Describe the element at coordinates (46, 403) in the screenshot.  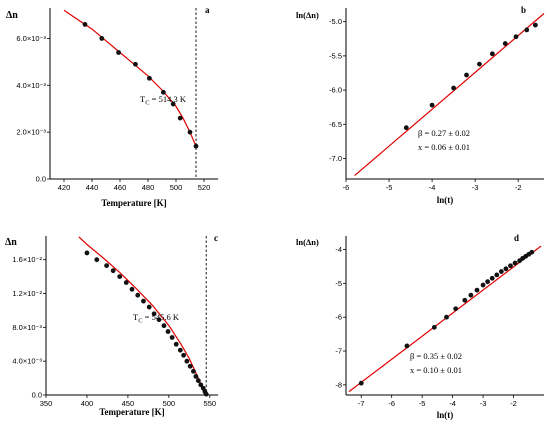
I see `x-tick-label: 350` at that location.